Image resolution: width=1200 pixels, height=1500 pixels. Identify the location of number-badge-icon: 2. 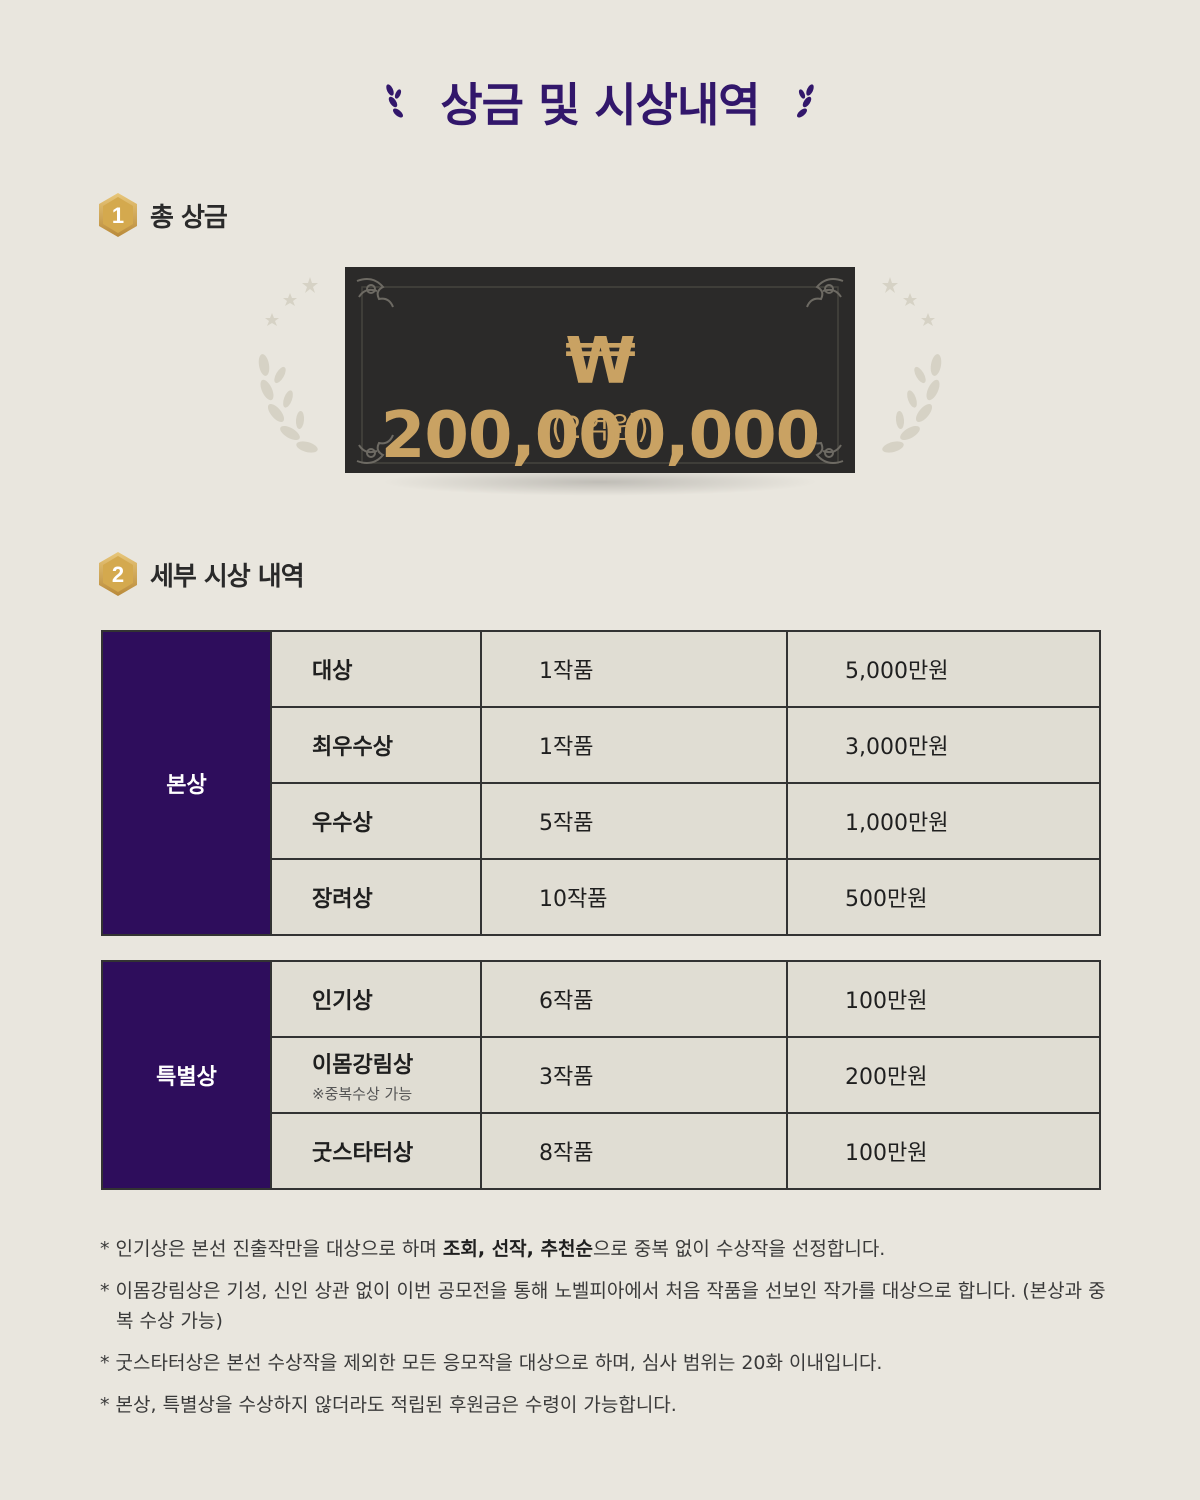
(118, 574).